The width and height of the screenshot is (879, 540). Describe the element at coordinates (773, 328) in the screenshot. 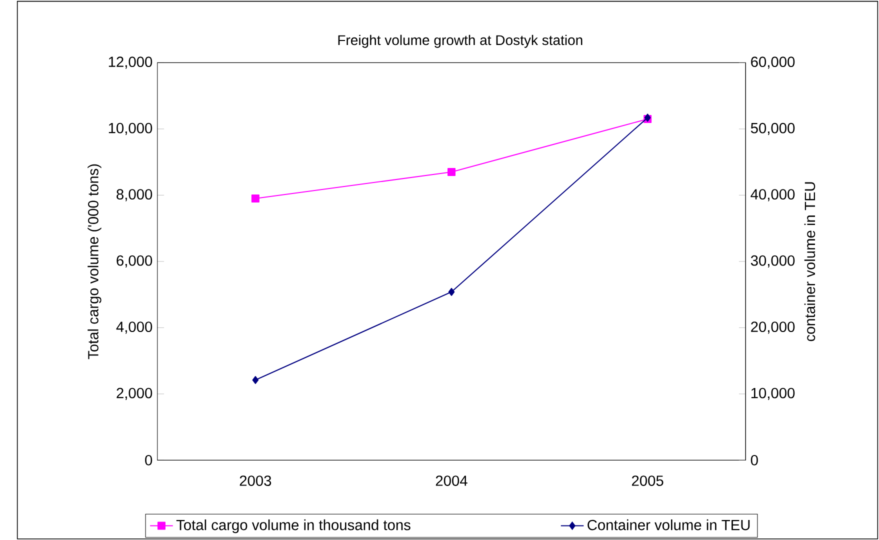

I see `y2-tick-label: 20,000` at that location.